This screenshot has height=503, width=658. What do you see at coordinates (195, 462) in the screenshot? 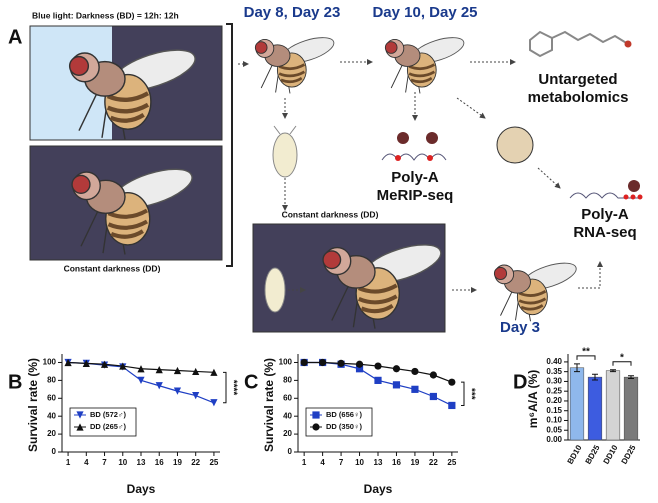
I see `x-tick-label: 22` at bounding box center [195, 462].